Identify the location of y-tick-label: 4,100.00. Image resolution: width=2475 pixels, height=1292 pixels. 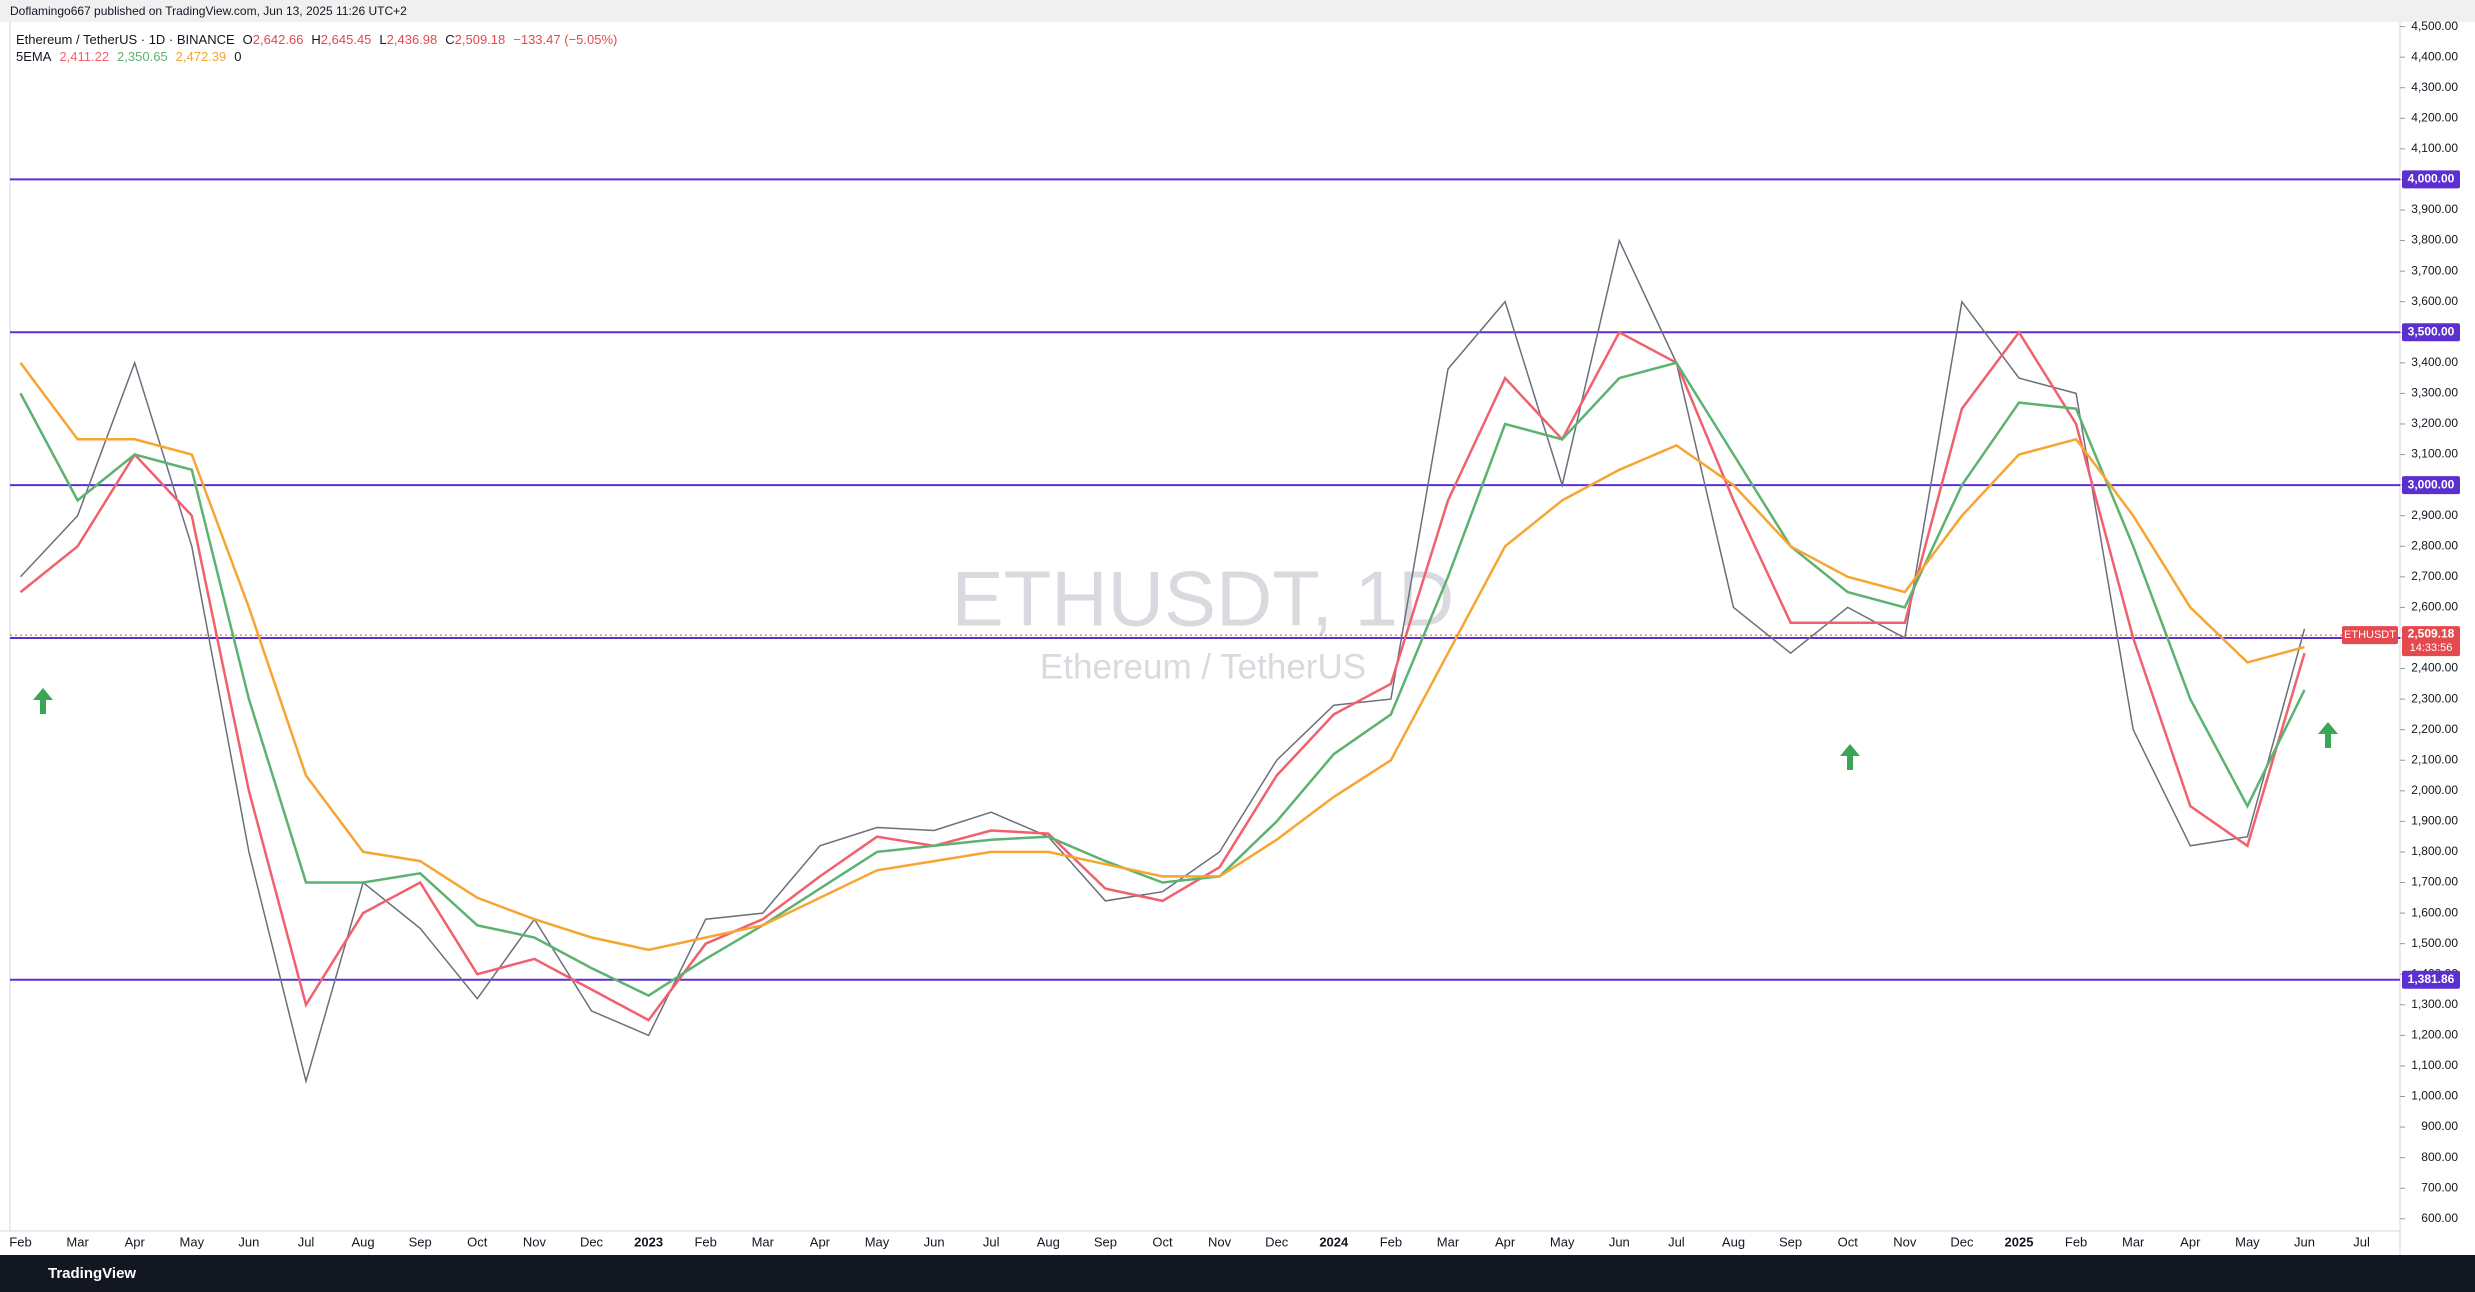
(2434, 148).